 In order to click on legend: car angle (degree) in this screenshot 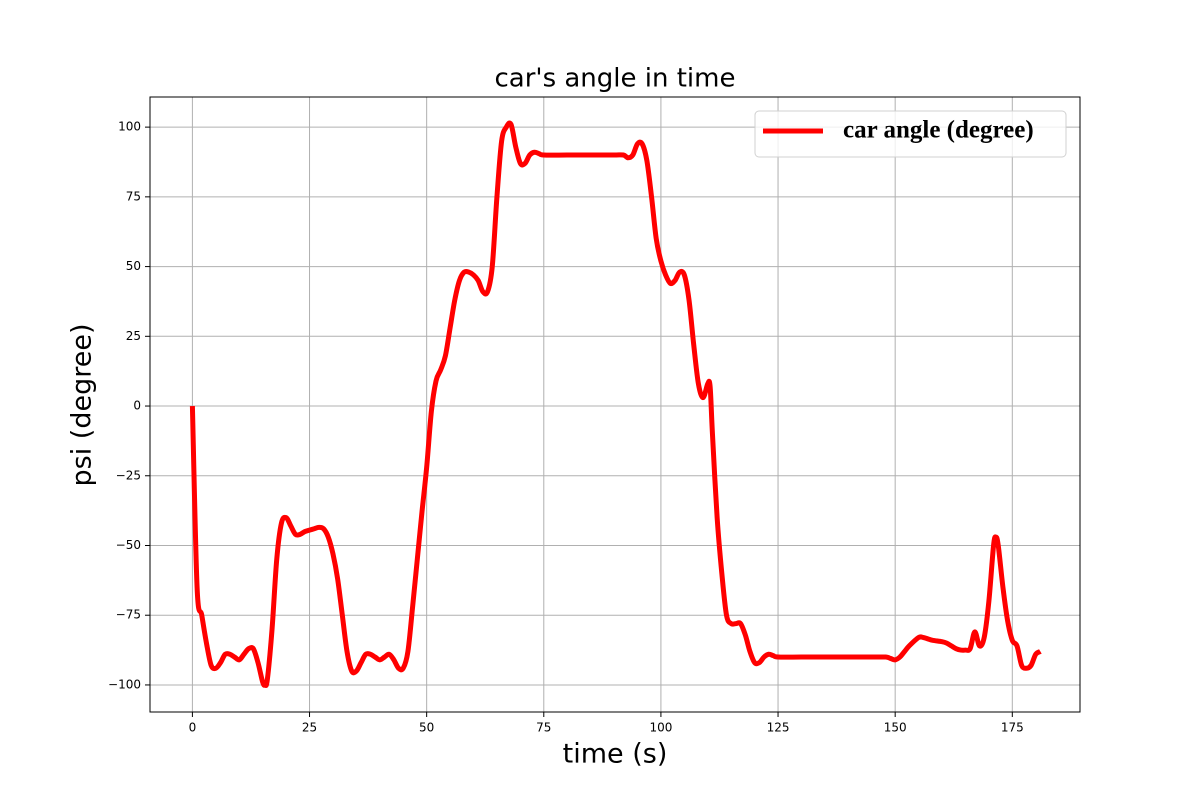, I will do `click(910, 134)`.